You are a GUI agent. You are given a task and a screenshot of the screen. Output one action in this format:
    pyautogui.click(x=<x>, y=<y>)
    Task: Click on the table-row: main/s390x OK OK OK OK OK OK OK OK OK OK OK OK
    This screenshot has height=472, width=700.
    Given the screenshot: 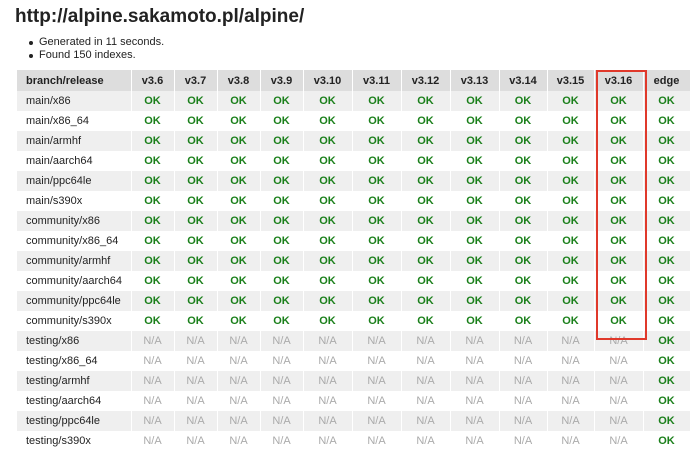 What is the action you would take?
    pyautogui.click(x=354, y=201)
    